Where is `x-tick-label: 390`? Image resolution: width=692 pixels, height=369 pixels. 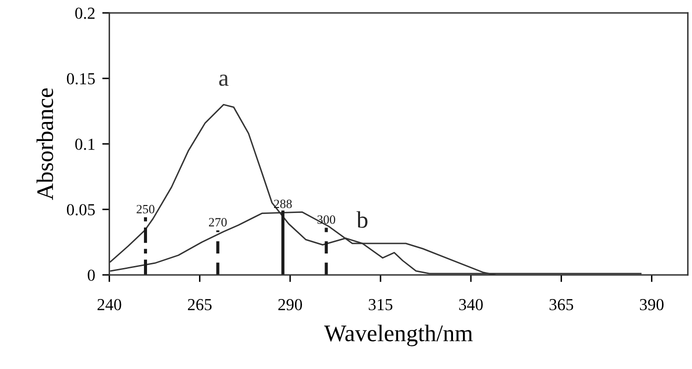 x-tick-label: 390 is located at coordinates (652, 304).